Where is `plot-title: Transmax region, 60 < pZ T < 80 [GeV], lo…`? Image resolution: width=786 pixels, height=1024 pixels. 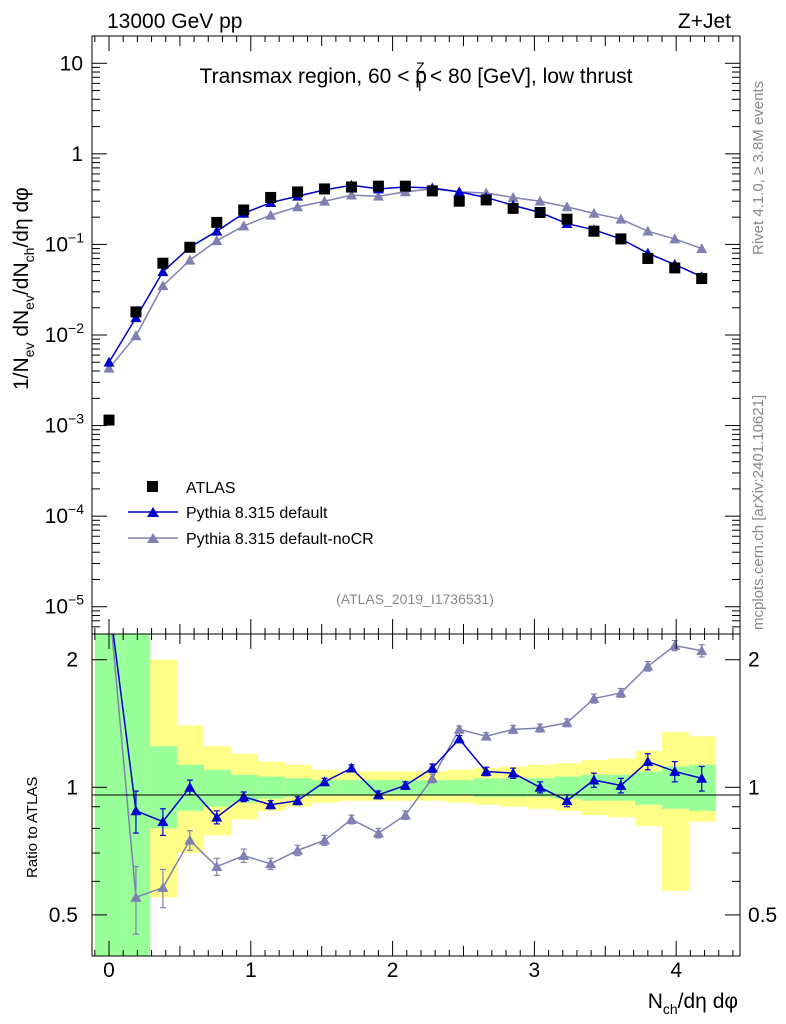 plot-title: Transmax region, 60 < pZ T < 80 [GeV], lo… is located at coordinates (416, 76).